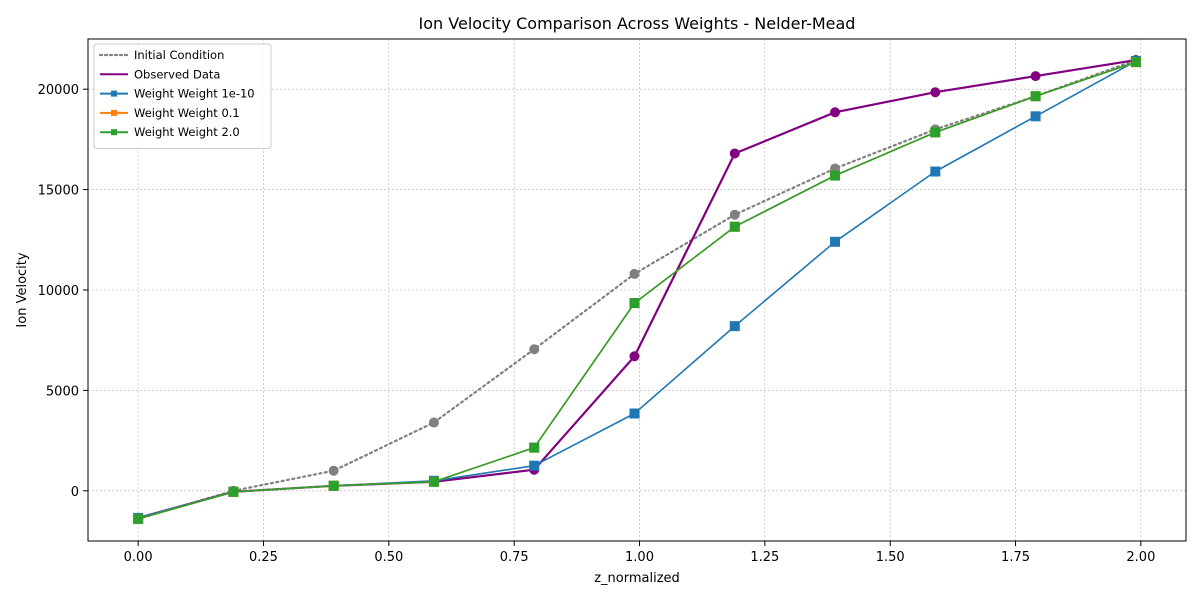  I want to click on legend-label: Weight Weight 1e-10, so click(194, 94).